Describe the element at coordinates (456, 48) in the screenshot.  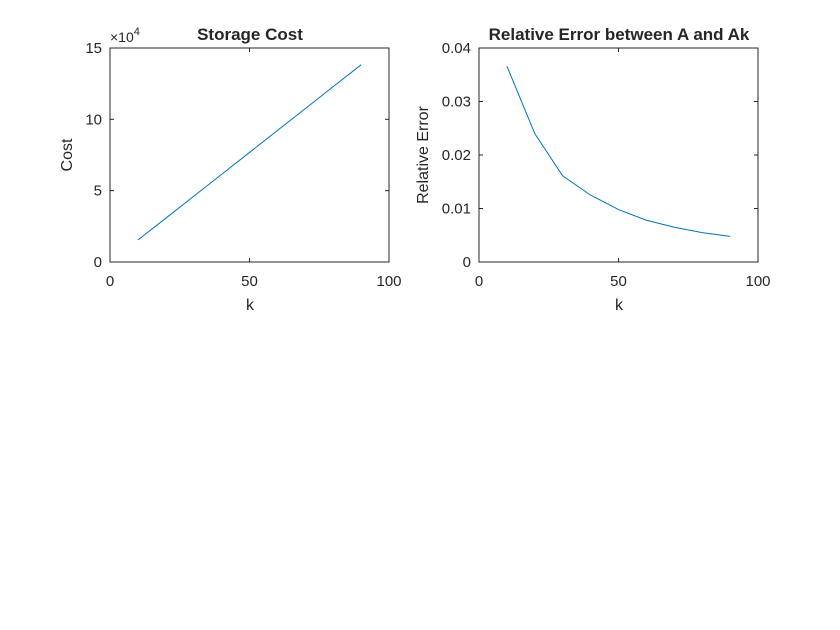
I see `y-tick-label: 0.04` at that location.